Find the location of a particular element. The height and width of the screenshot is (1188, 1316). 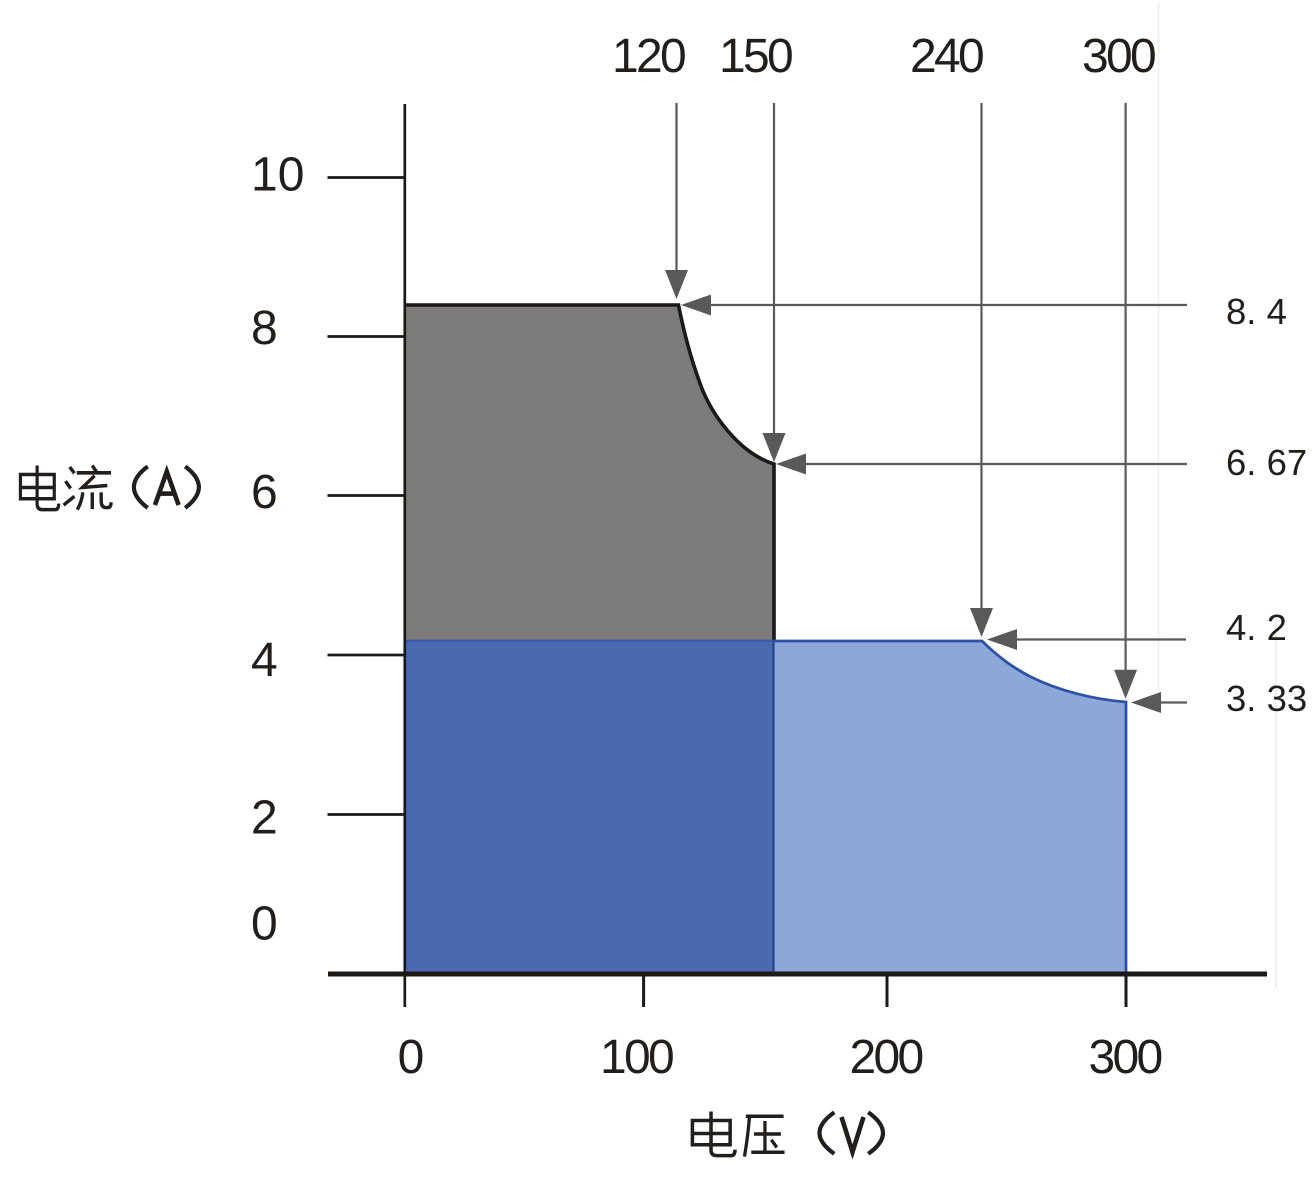

svg-text: 4 is located at coordinates (264, 660).